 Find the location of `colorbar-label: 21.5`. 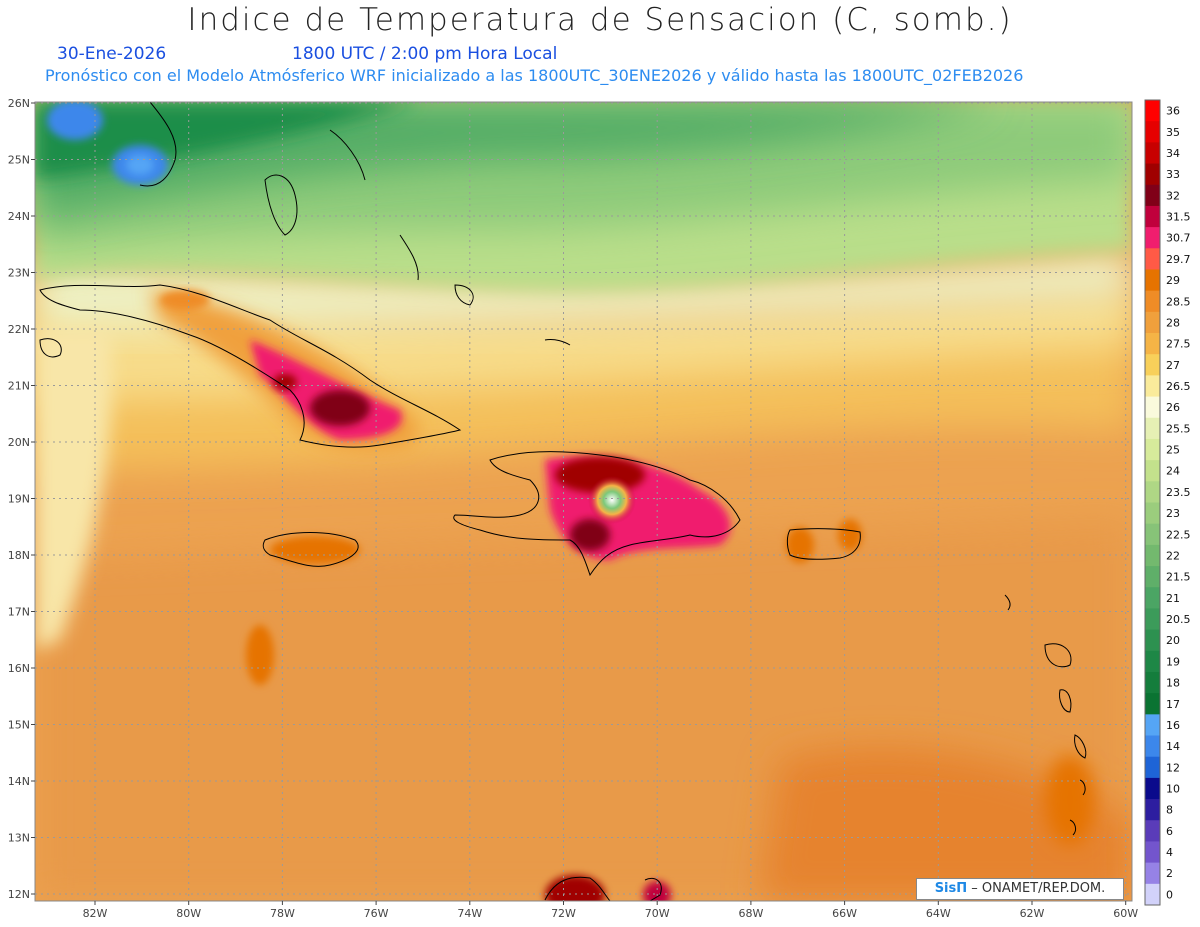

colorbar-label: 21.5 is located at coordinates (1178, 577).